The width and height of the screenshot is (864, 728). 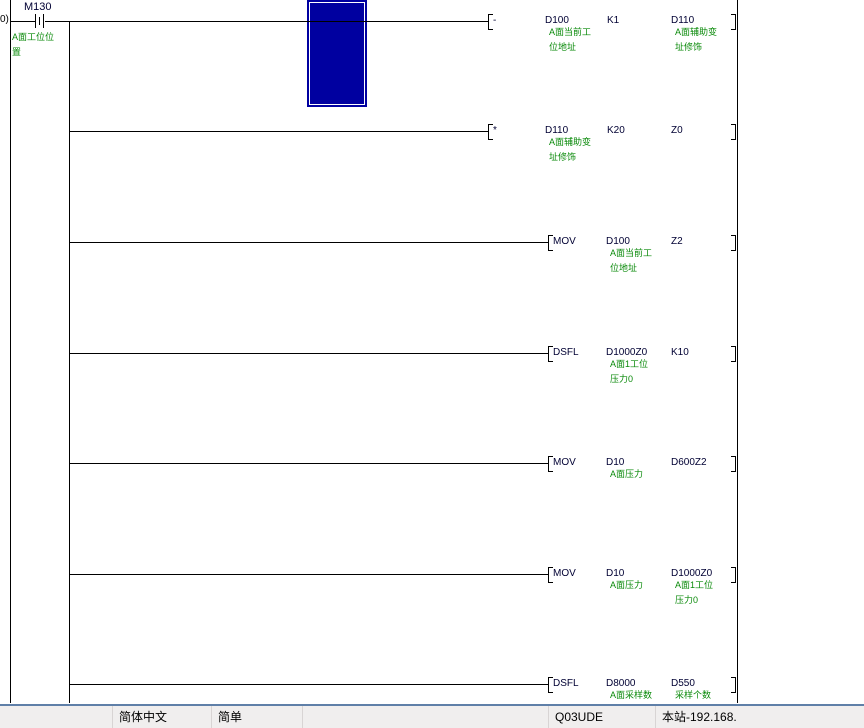 I want to click on operand-comment: A面采样数, so click(x=631, y=695).